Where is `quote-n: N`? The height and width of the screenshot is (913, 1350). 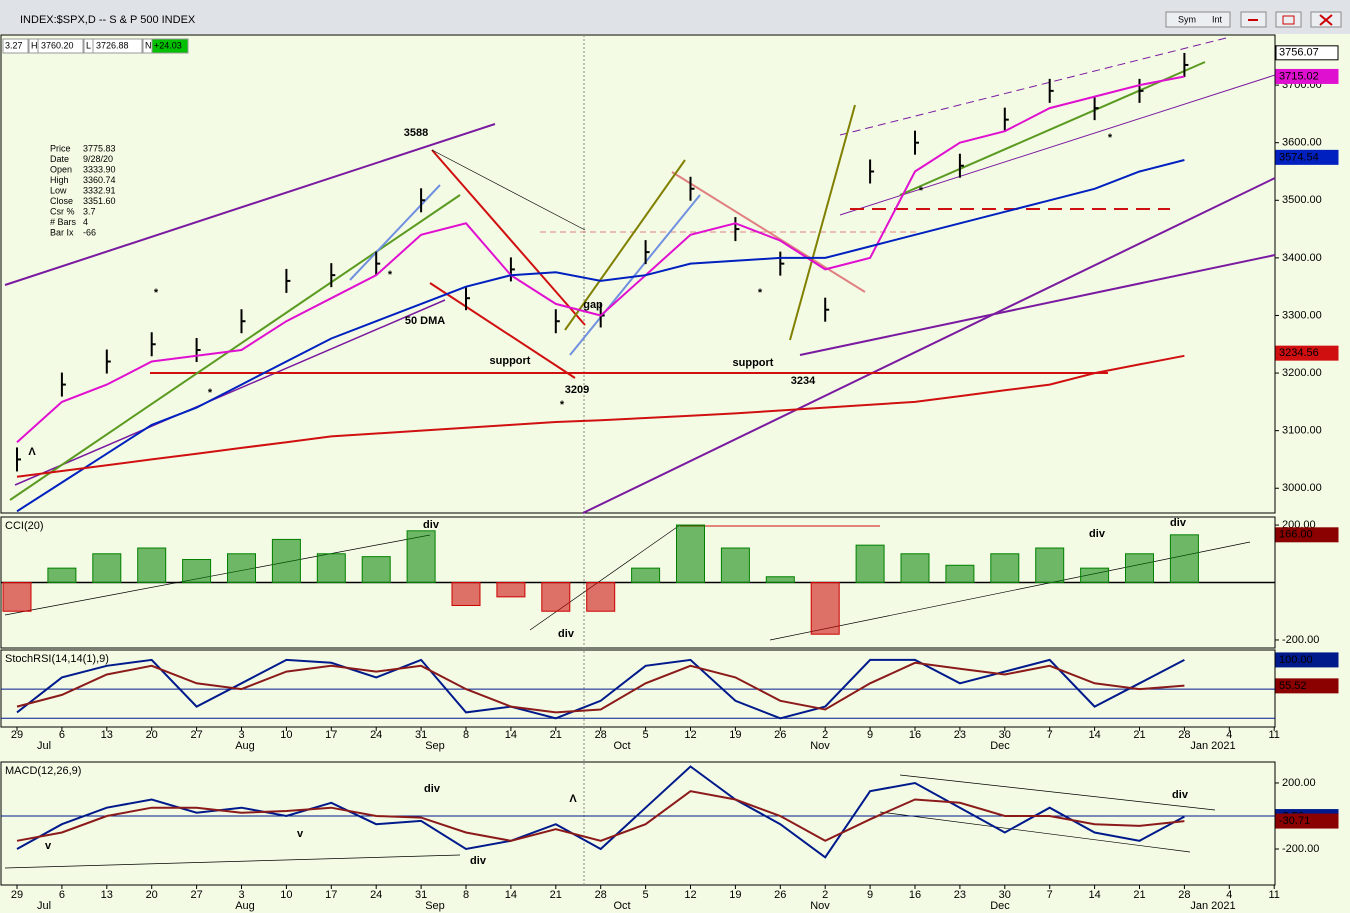
quote-n: N is located at coordinates (148, 45).